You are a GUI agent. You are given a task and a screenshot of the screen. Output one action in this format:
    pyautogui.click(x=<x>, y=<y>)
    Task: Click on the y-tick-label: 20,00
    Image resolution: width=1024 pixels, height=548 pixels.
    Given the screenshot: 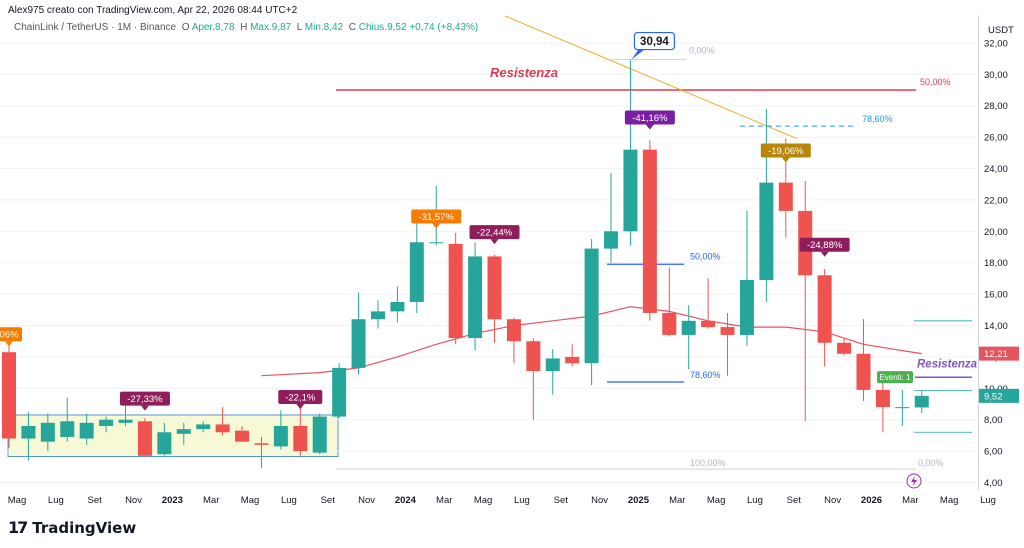 What is the action you would take?
    pyautogui.click(x=996, y=232)
    